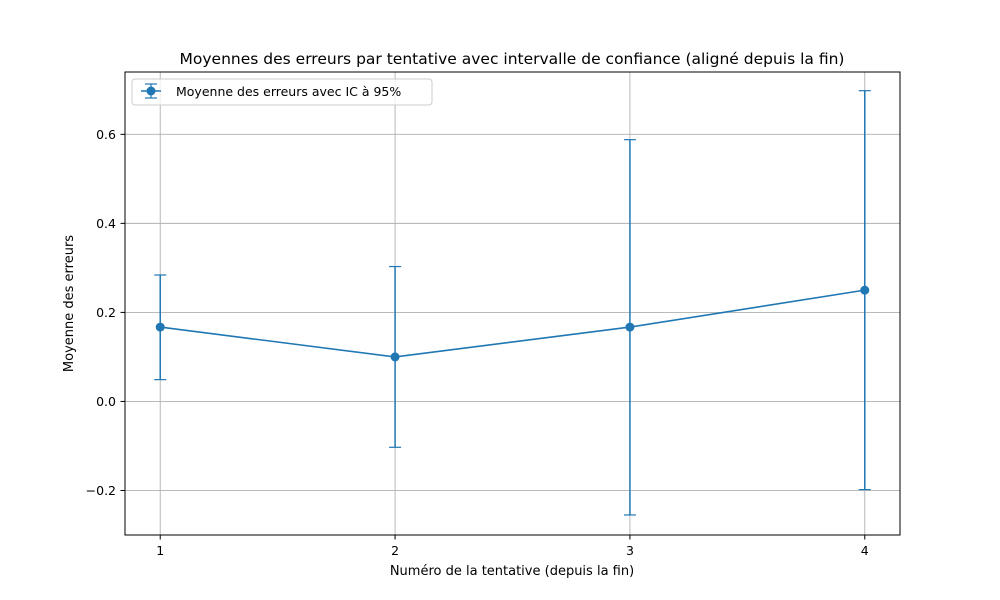 The height and width of the screenshot is (600, 1000). What do you see at coordinates (151, 91) in the screenshot?
I see `legend-marker` at bounding box center [151, 91].